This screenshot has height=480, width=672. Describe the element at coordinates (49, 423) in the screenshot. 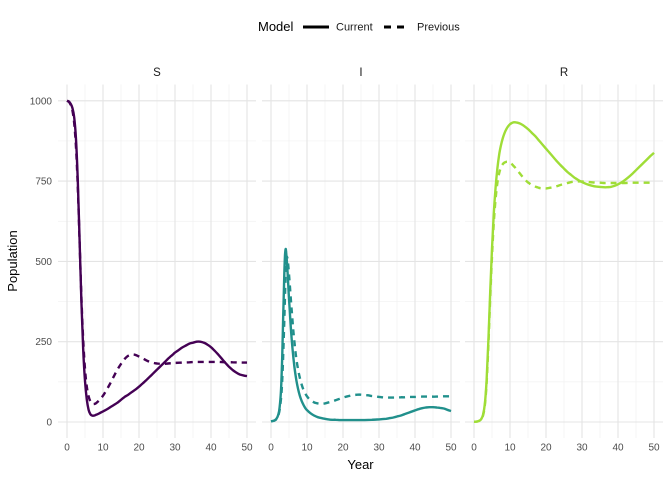

I see `y-tick-label: 0` at that location.